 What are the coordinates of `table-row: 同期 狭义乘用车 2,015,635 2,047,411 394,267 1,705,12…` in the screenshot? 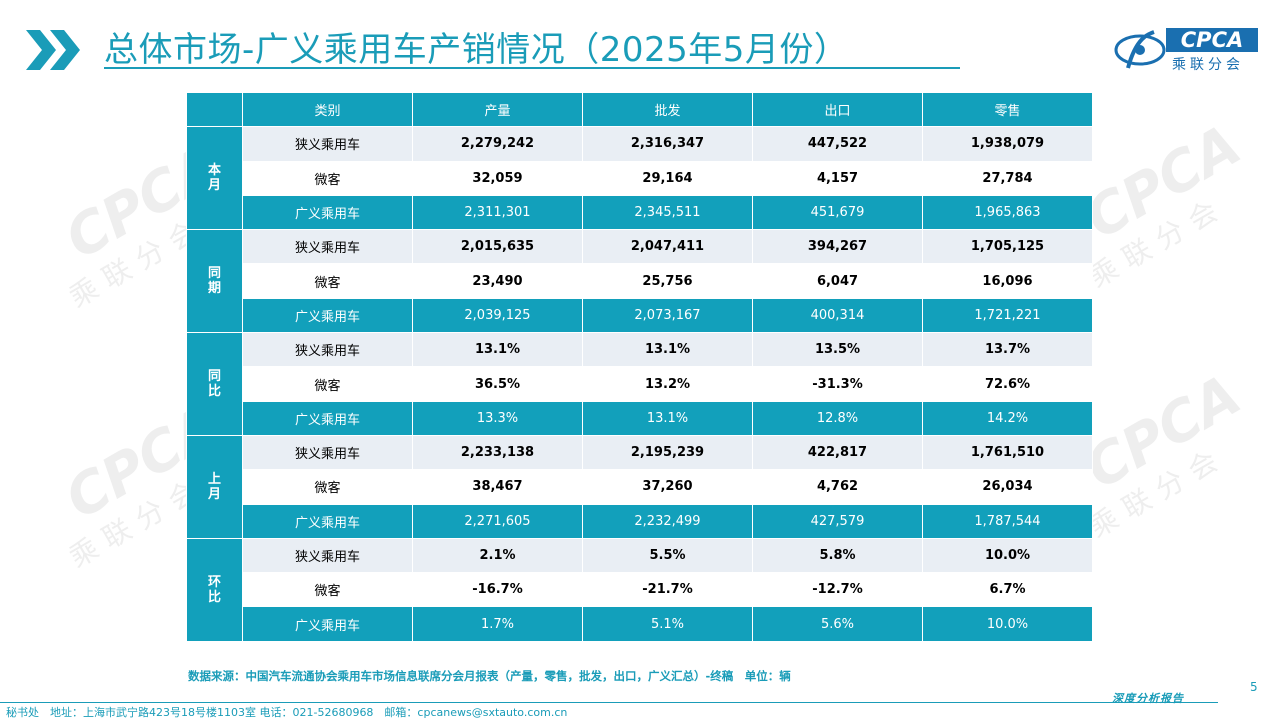 It's located at (639, 281).